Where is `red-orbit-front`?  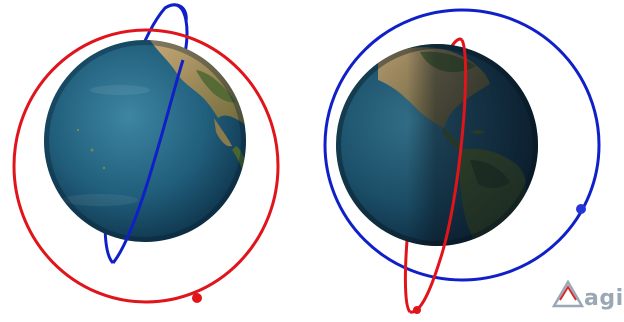
red-orbit-front is located at coordinates (438, 176).